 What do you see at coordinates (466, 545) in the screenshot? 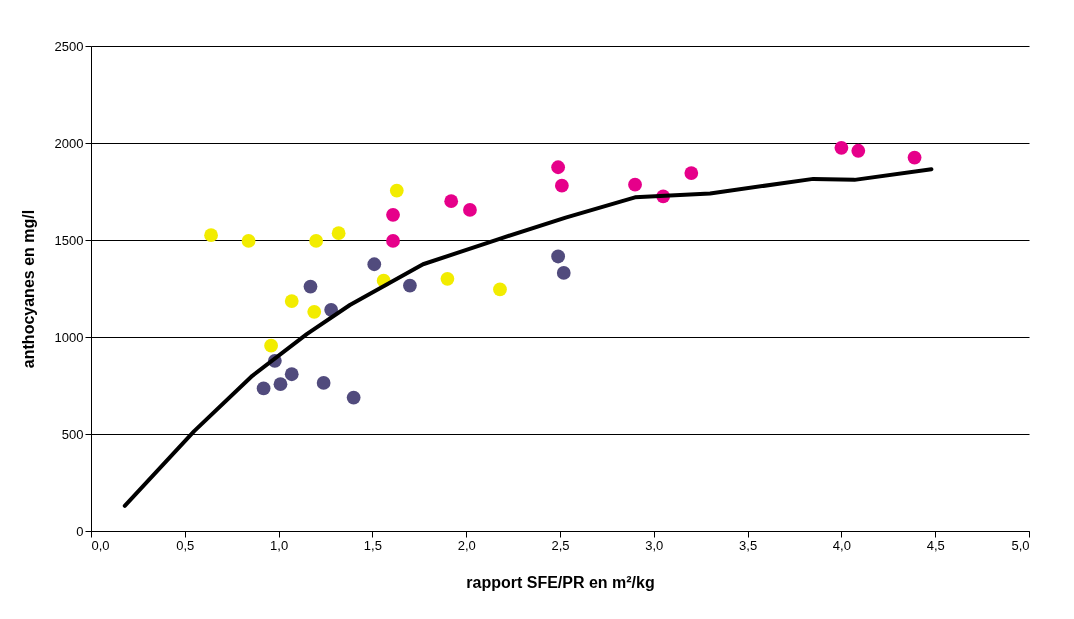
I see `x-tick-label: 2,0` at bounding box center [466, 545].